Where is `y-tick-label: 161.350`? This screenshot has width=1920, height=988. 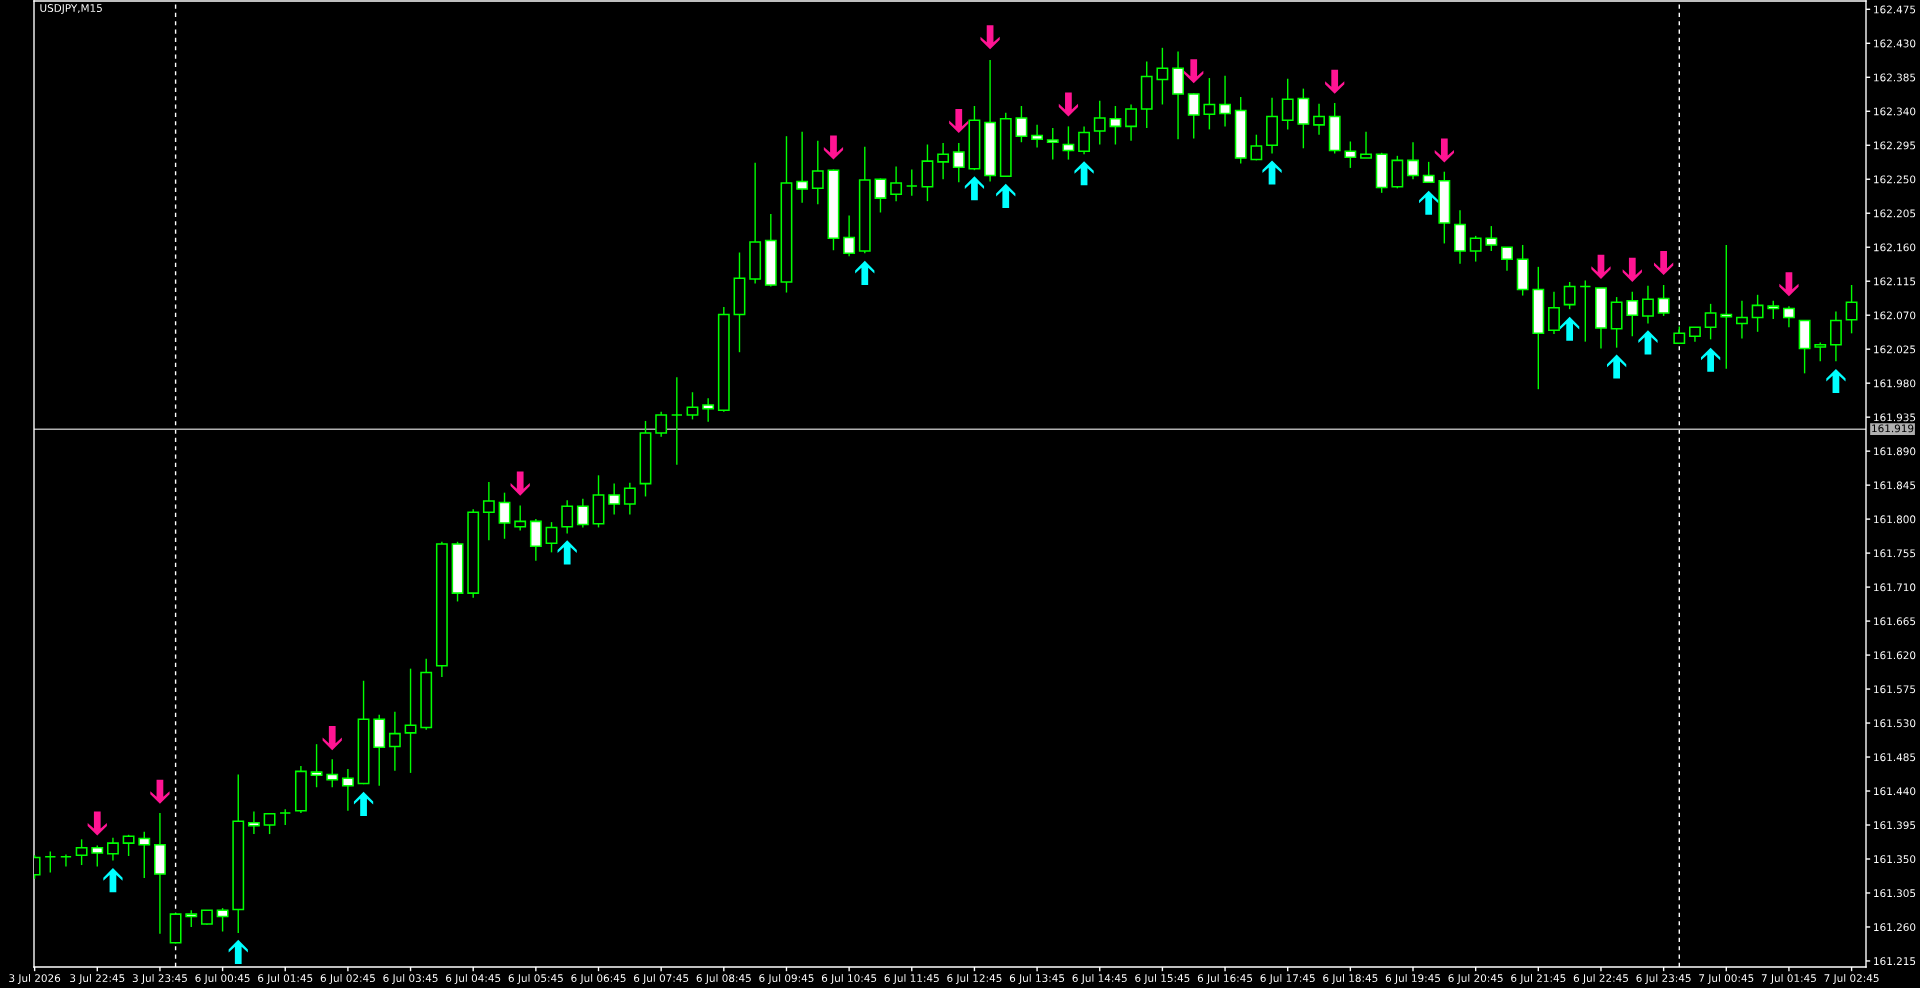
y-tick-label: 161.350 is located at coordinates (1895, 859).